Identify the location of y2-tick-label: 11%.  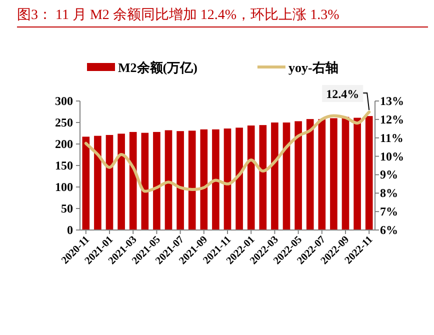
(392, 137).